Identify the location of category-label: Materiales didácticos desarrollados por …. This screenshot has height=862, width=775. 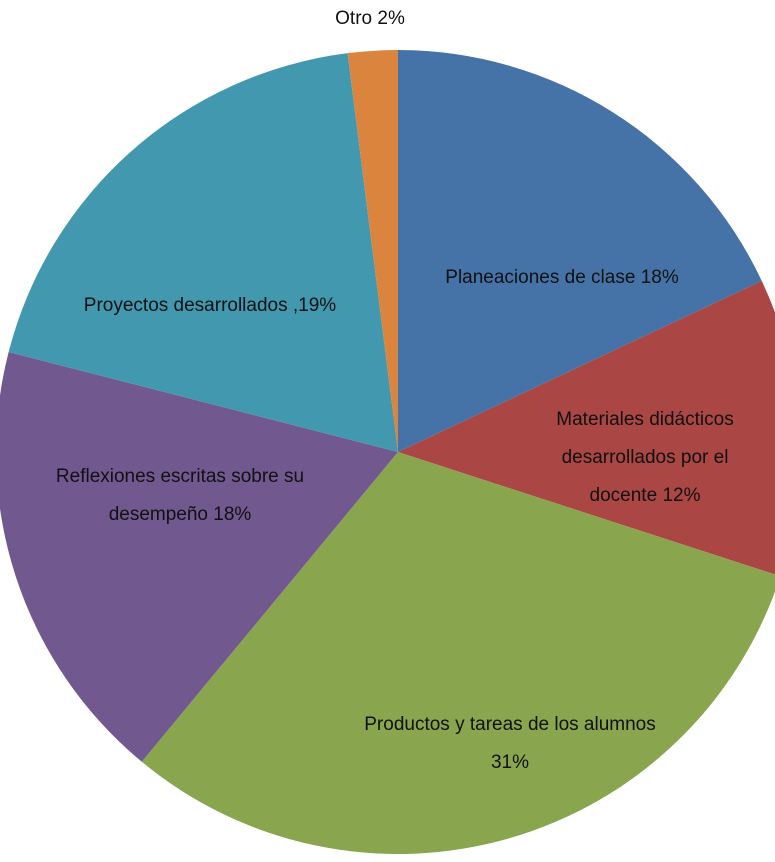
(645, 457).